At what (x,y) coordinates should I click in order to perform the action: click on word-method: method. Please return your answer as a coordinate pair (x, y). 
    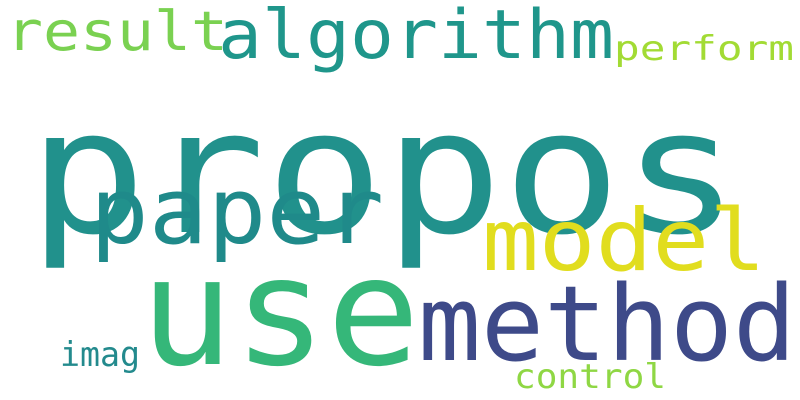
    Looking at the image, I should click on (607, 324).